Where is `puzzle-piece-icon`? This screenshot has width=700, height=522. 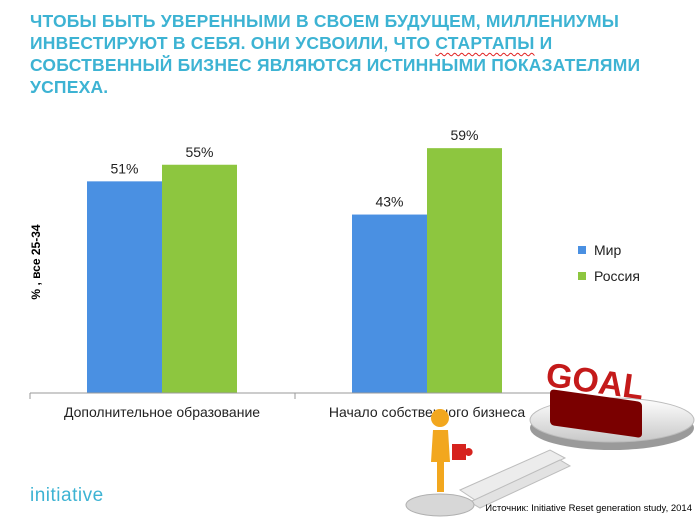
puzzle-piece-icon is located at coordinates (462, 452).